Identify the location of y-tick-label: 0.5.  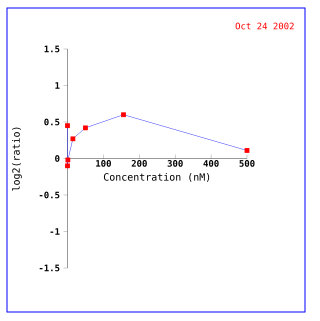
(52, 122).